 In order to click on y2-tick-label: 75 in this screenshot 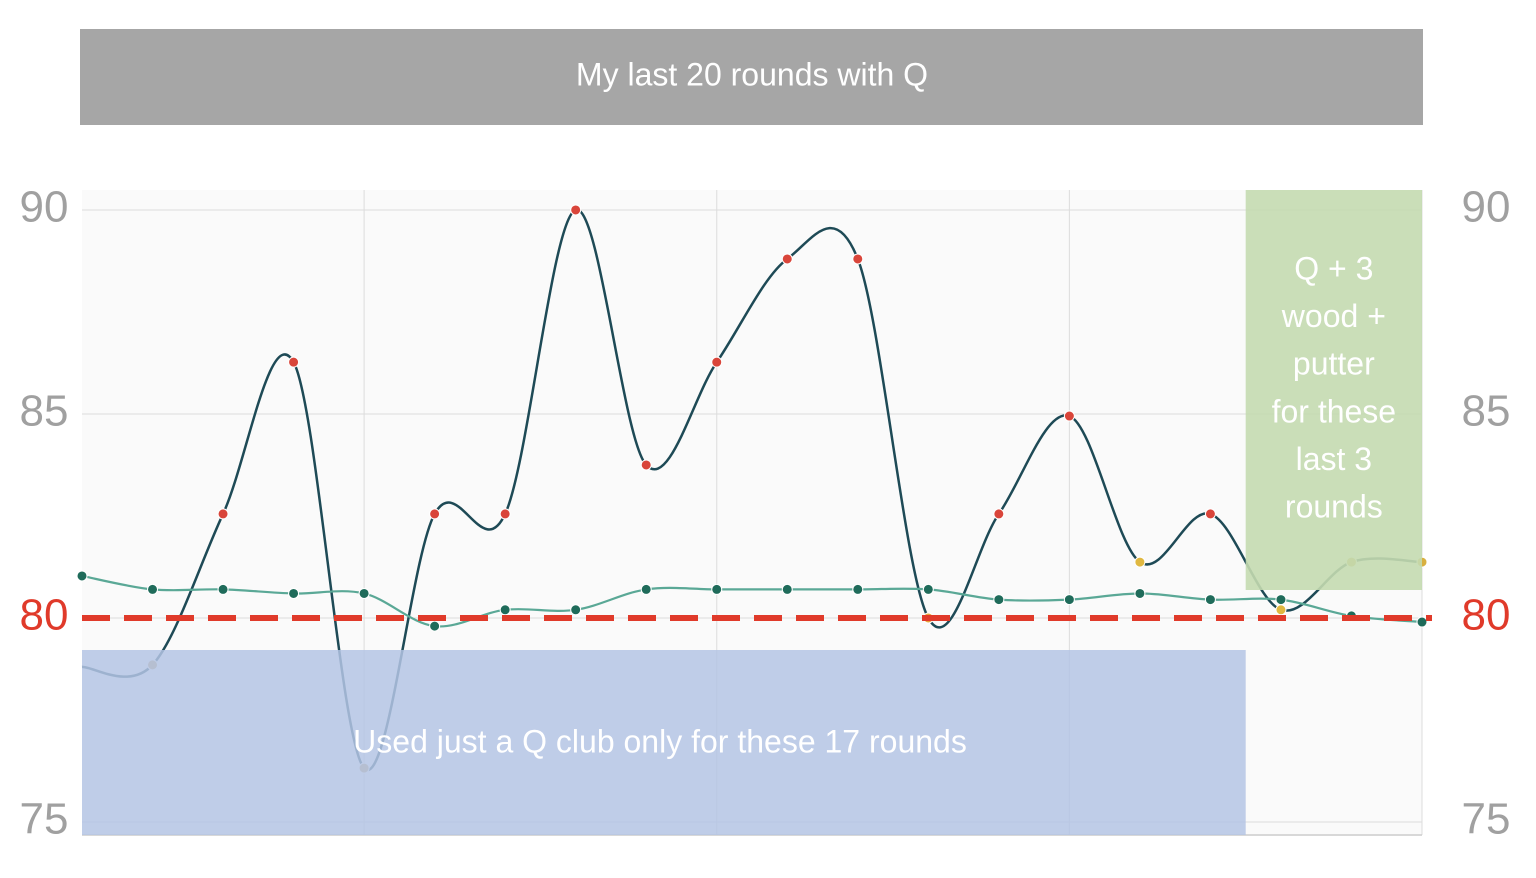, I will do `click(1486, 819)`.